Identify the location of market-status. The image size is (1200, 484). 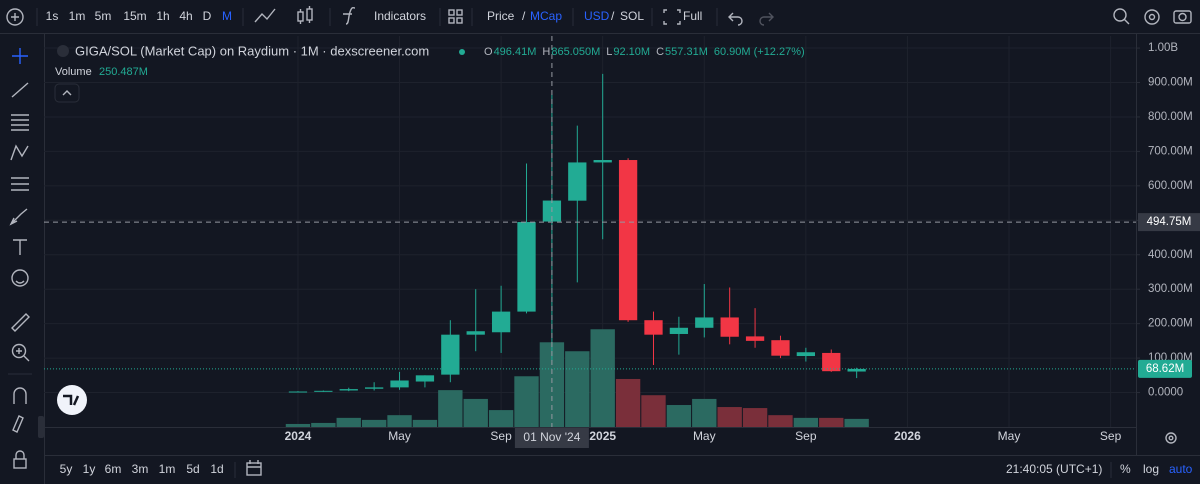
(462, 52).